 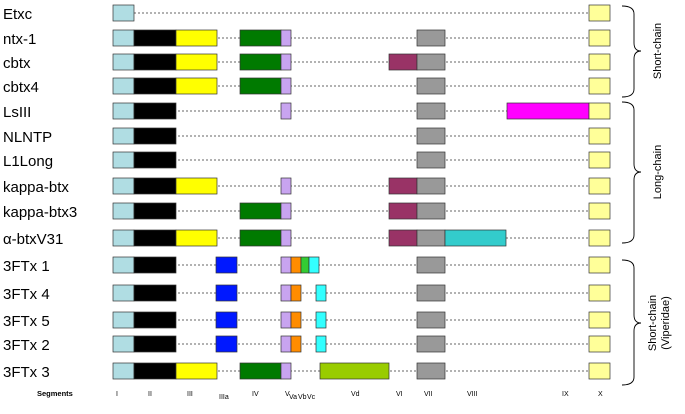 I want to click on segment-iv-cbtx4, so click(x=260, y=86).